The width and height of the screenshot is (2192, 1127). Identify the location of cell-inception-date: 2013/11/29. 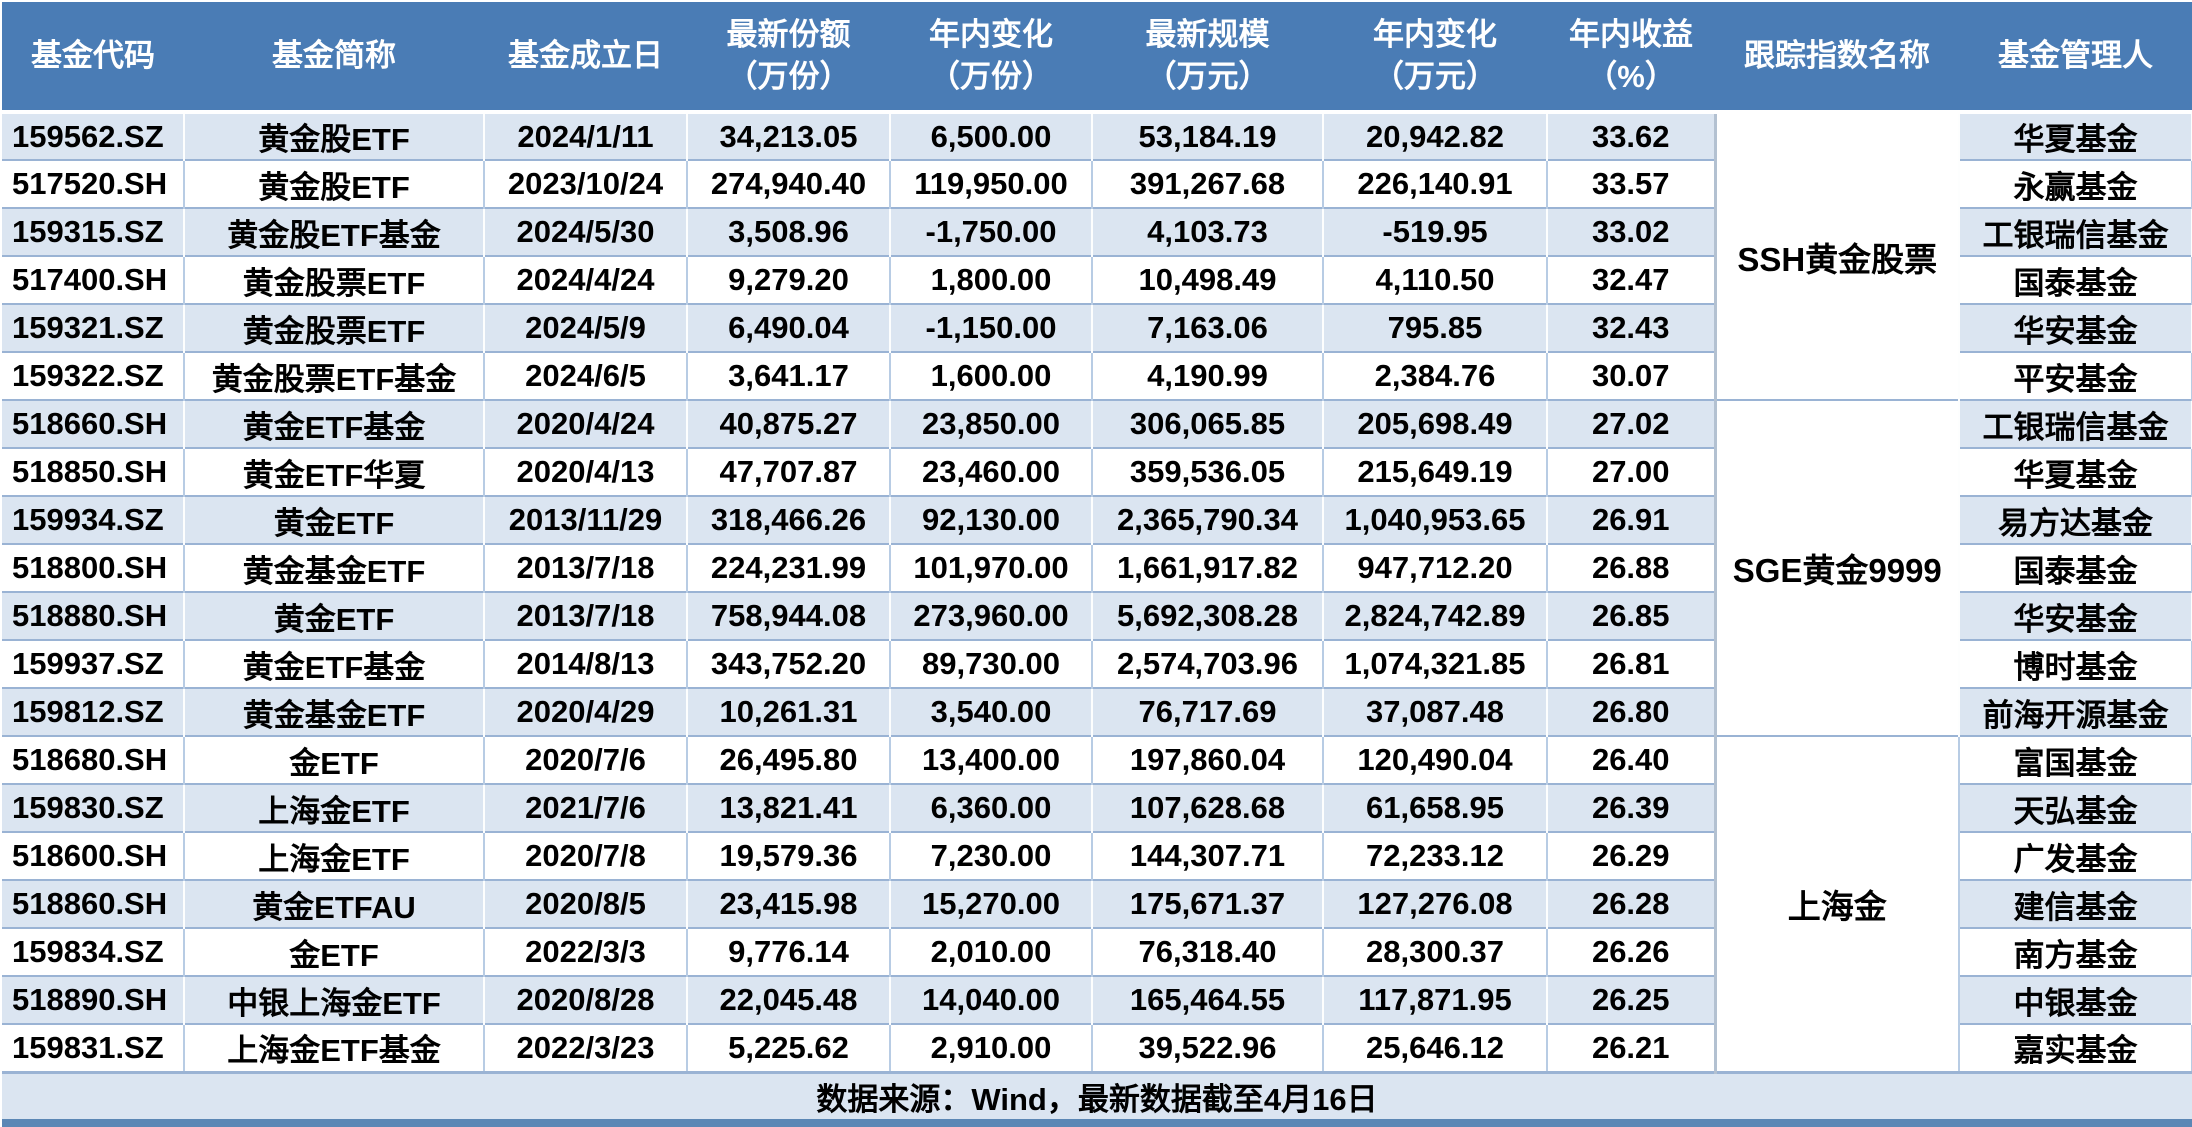
(586, 519).